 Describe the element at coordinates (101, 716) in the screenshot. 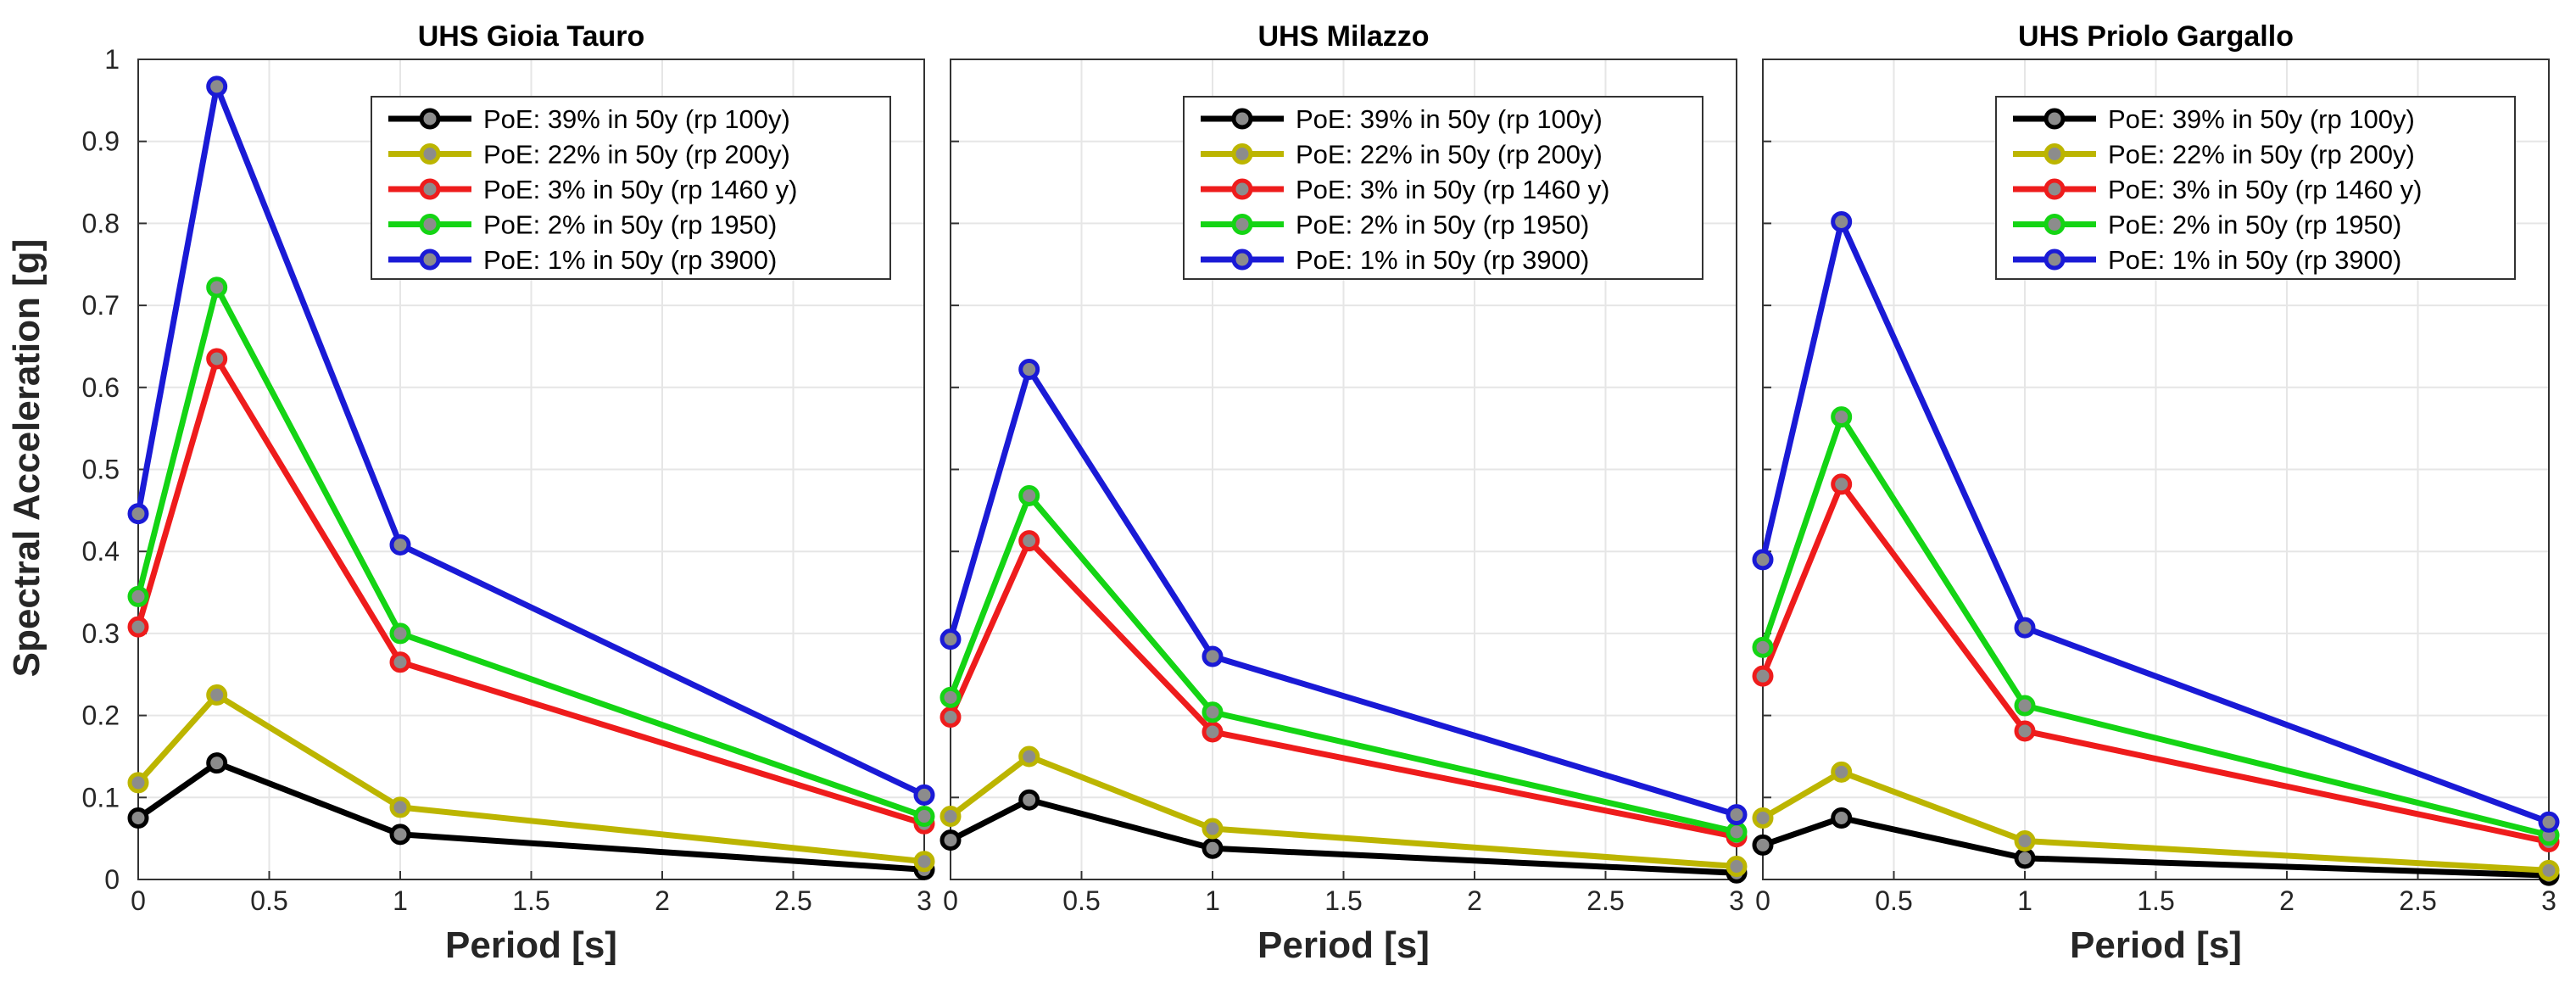

I see `y-tick-label: 0.2` at that location.